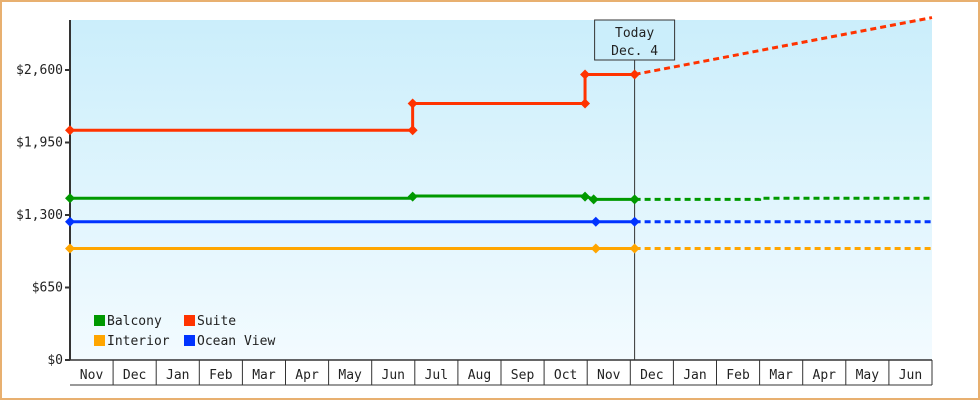 Image resolution: width=980 pixels, height=400 pixels. Describe the element at coordinates (99, 340) in the screenshot. I see `legend-swatch-interior` at that location.